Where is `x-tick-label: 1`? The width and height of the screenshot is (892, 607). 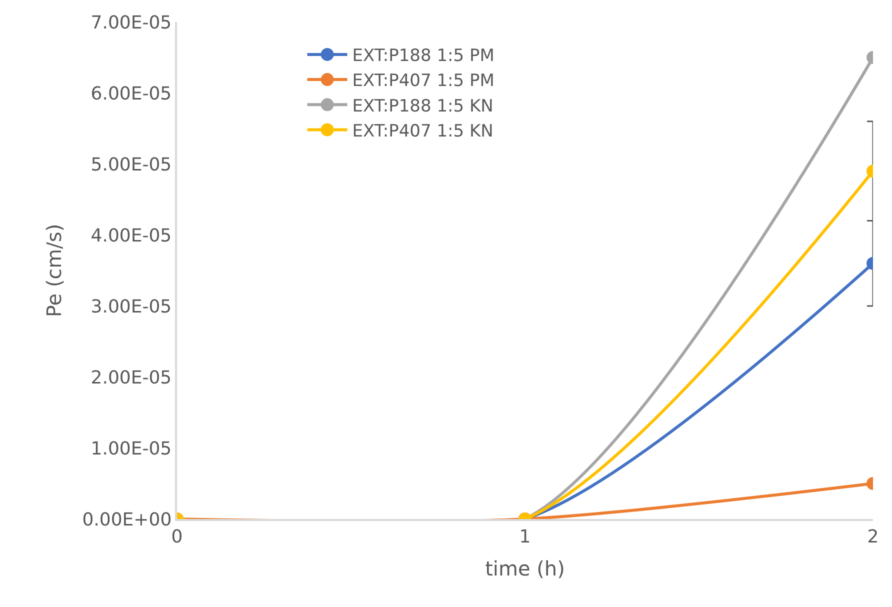 x-tick-label: 1 is located at coordinates (525, 537).